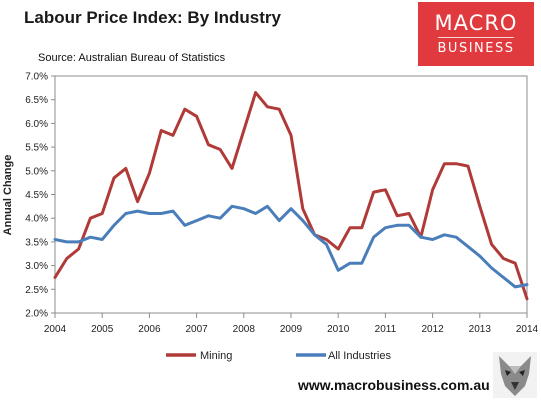  Describe the element at coordinates (359, 356) in the screenshot. I see `legend-label-all-industries: All Industries` at that location.